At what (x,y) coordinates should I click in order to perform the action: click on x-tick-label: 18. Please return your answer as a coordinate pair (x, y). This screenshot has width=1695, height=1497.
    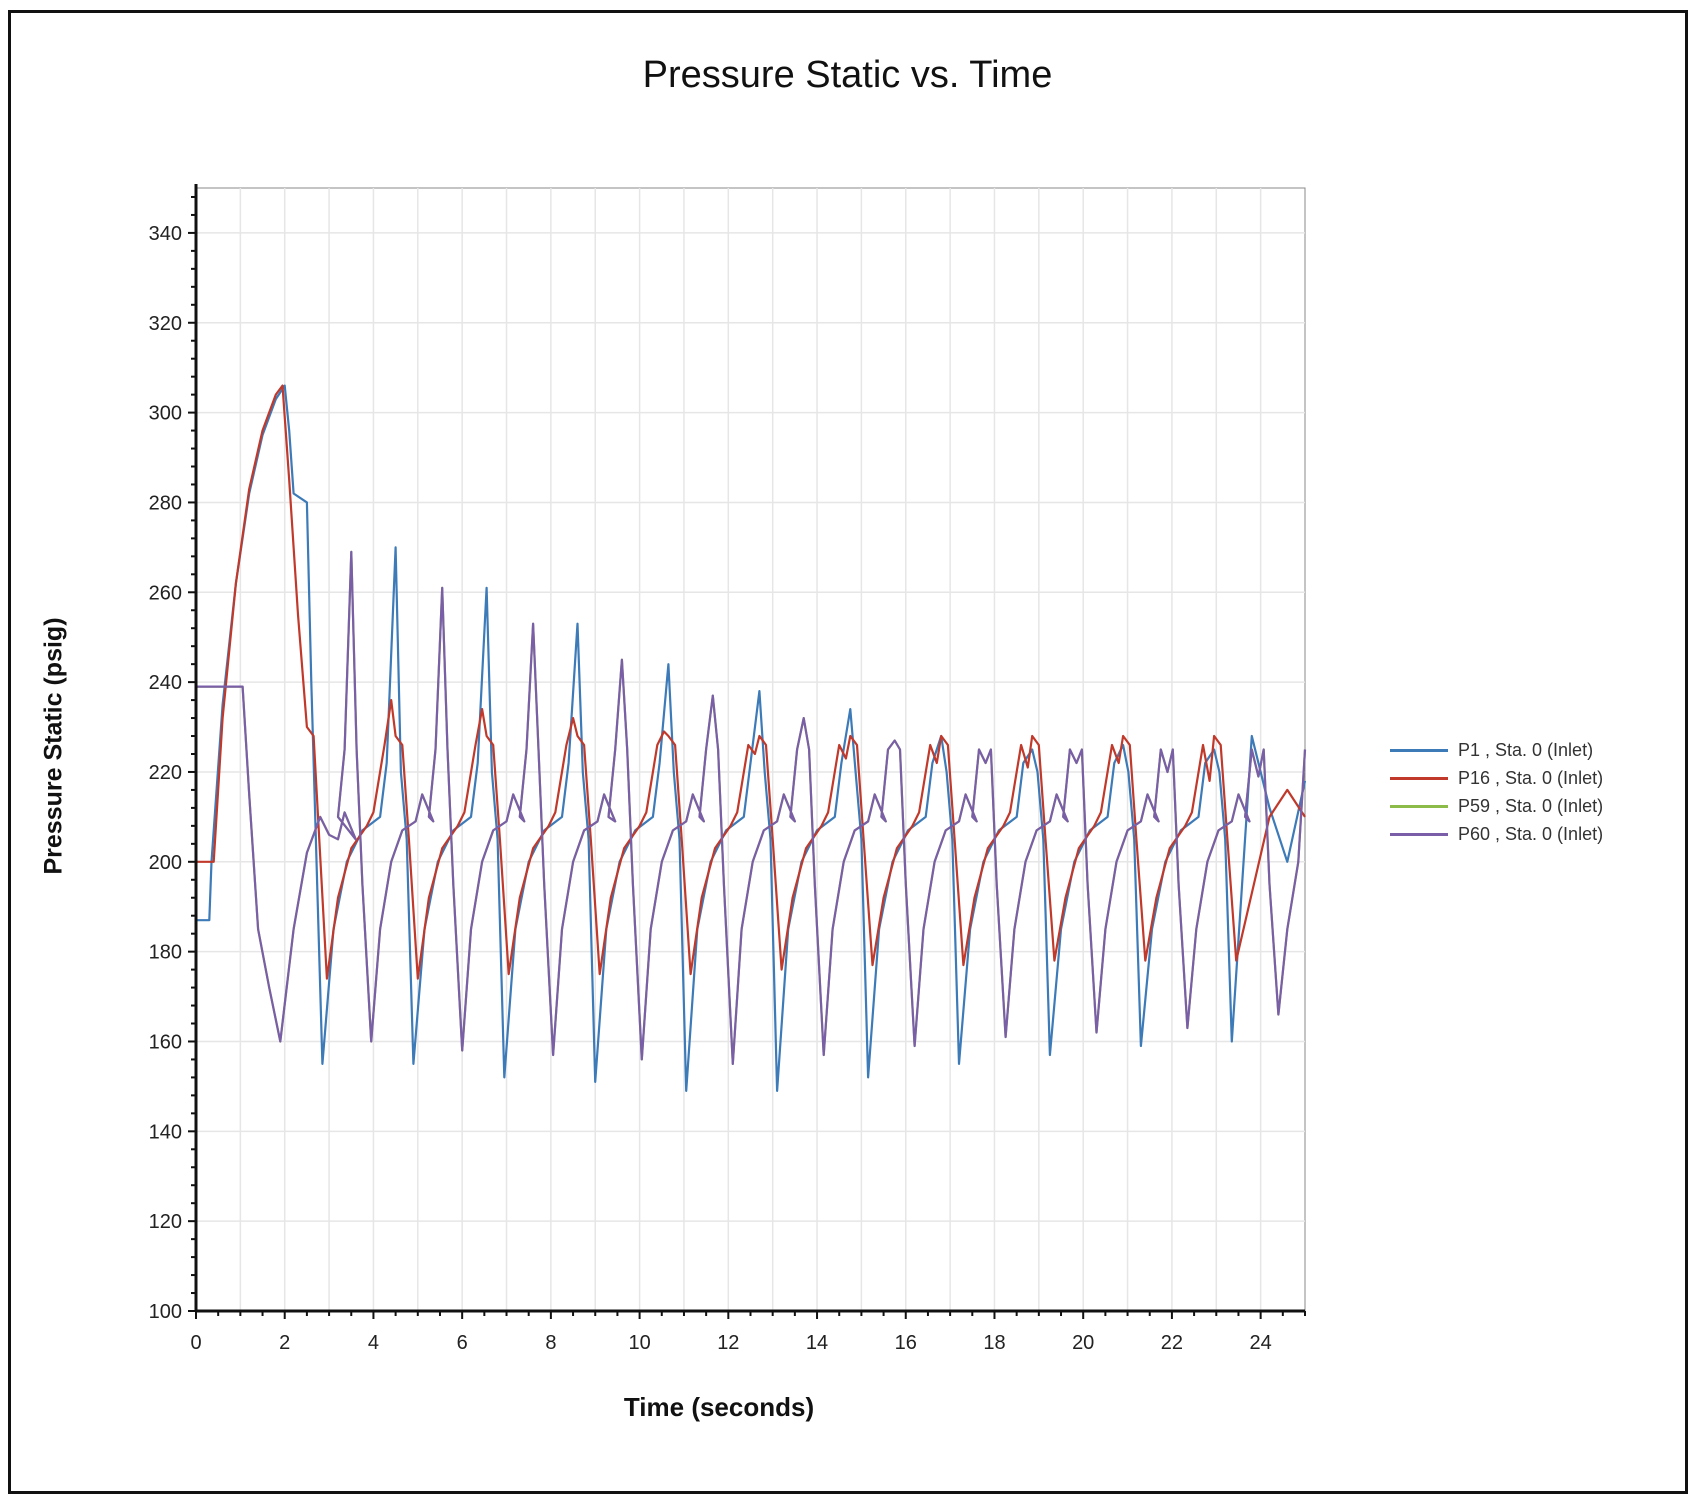
    Looking at the image, I should click on (994, 1343).